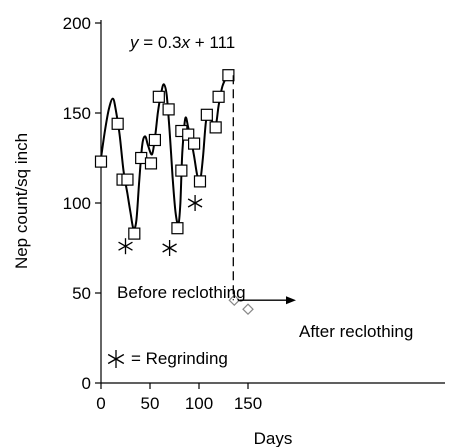 The image size is (458, 447). What do you see at coordinates (273, 438) in the screenshot?
I see `x-axis-title: Days` at bounding box center [273, 438].